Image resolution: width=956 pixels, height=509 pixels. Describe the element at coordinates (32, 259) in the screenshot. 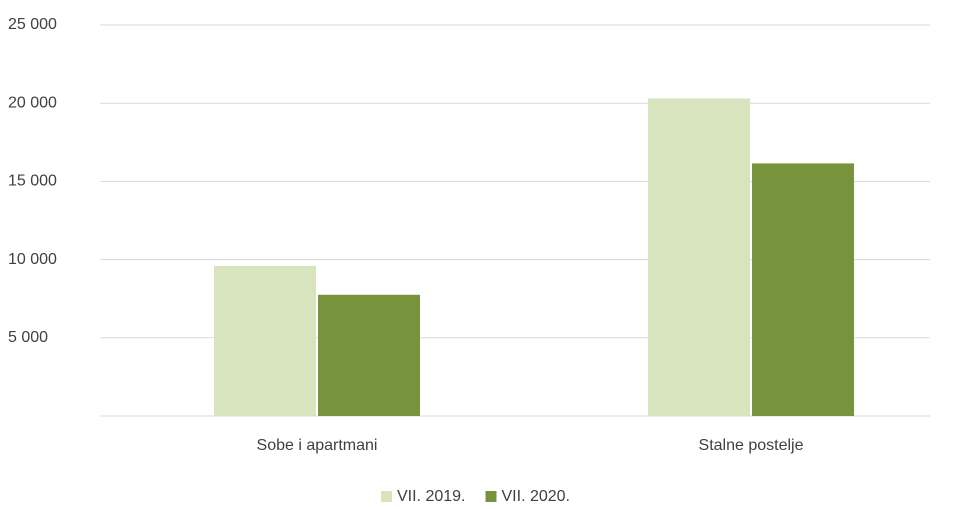

I see `y-tick-label: 10 000` at that location.